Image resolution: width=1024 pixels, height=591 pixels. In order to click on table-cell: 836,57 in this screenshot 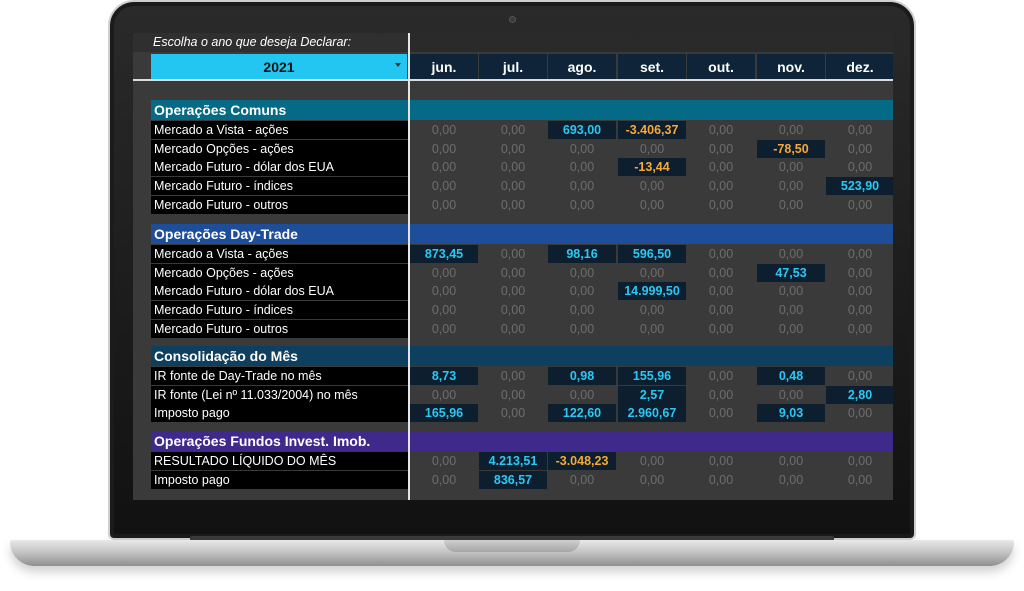, I will do `click(513, 479)`.